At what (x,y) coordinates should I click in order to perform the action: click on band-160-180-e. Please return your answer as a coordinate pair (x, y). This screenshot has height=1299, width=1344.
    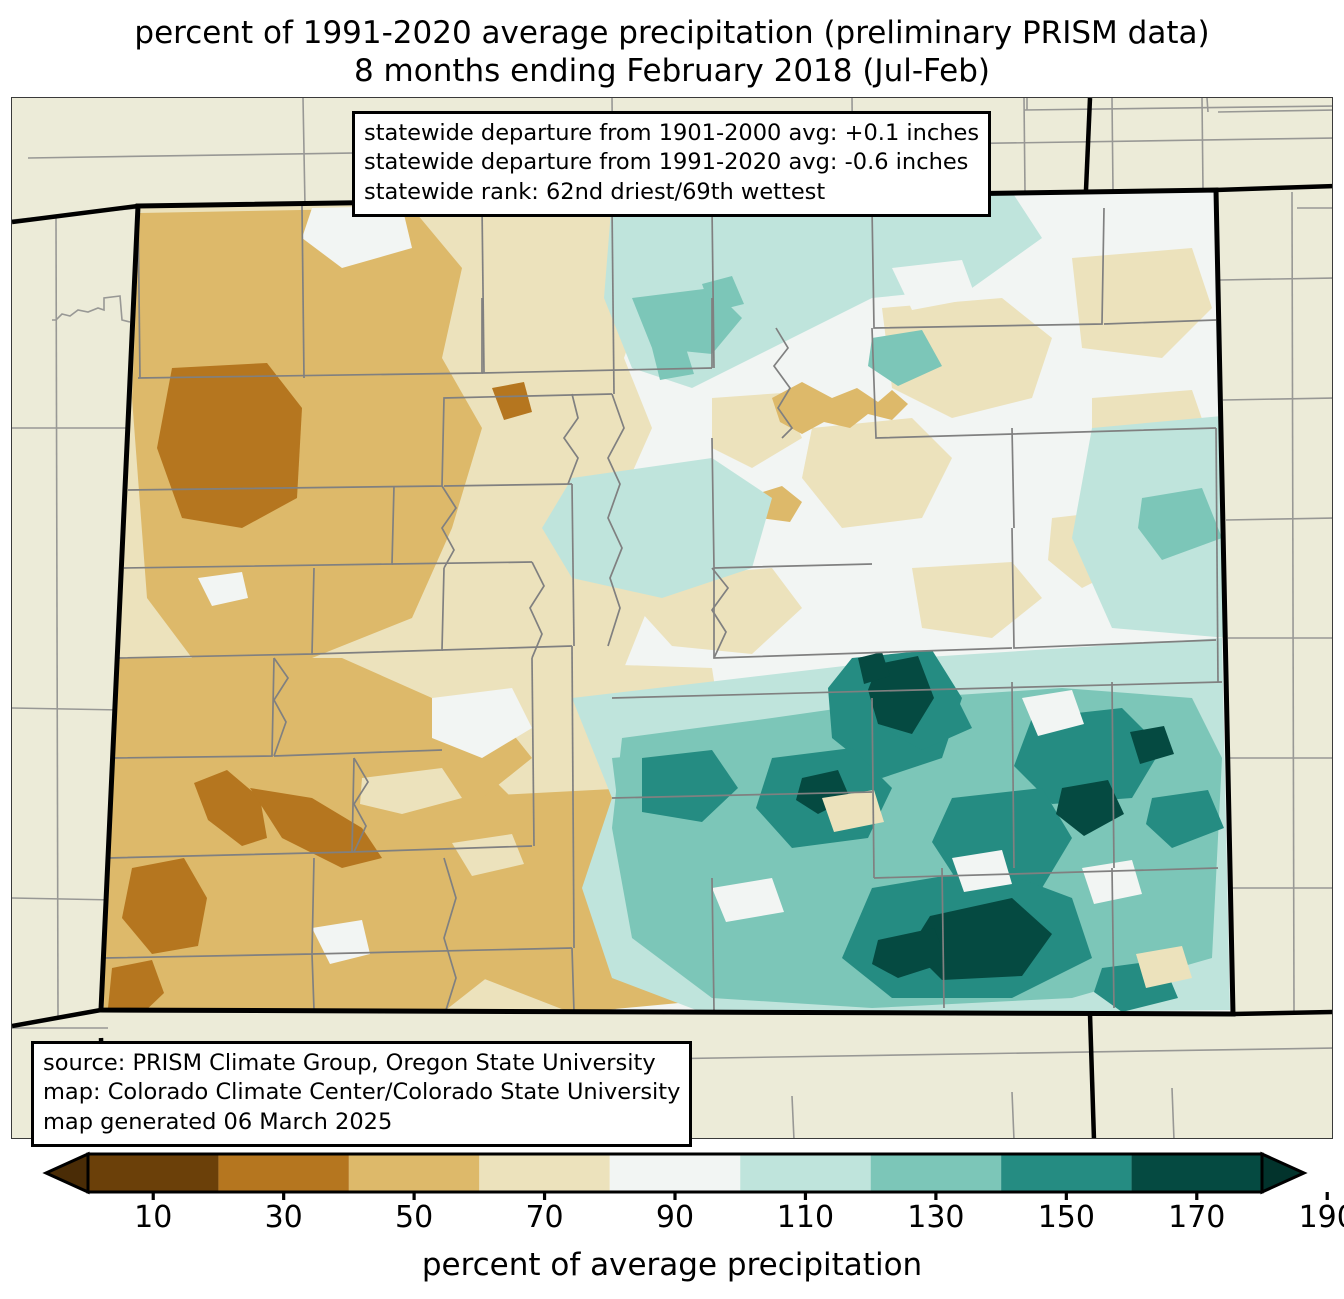
    Looking at the image, I should click on (874, 668).